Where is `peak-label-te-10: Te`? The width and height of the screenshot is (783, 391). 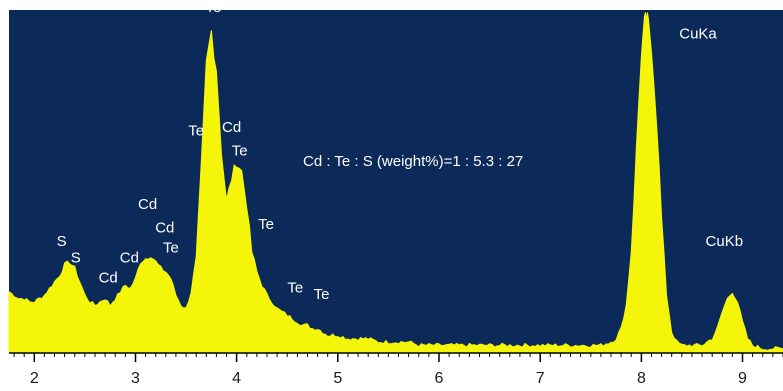 peak-label-te-10: Te is located at coordinates (240, 151).